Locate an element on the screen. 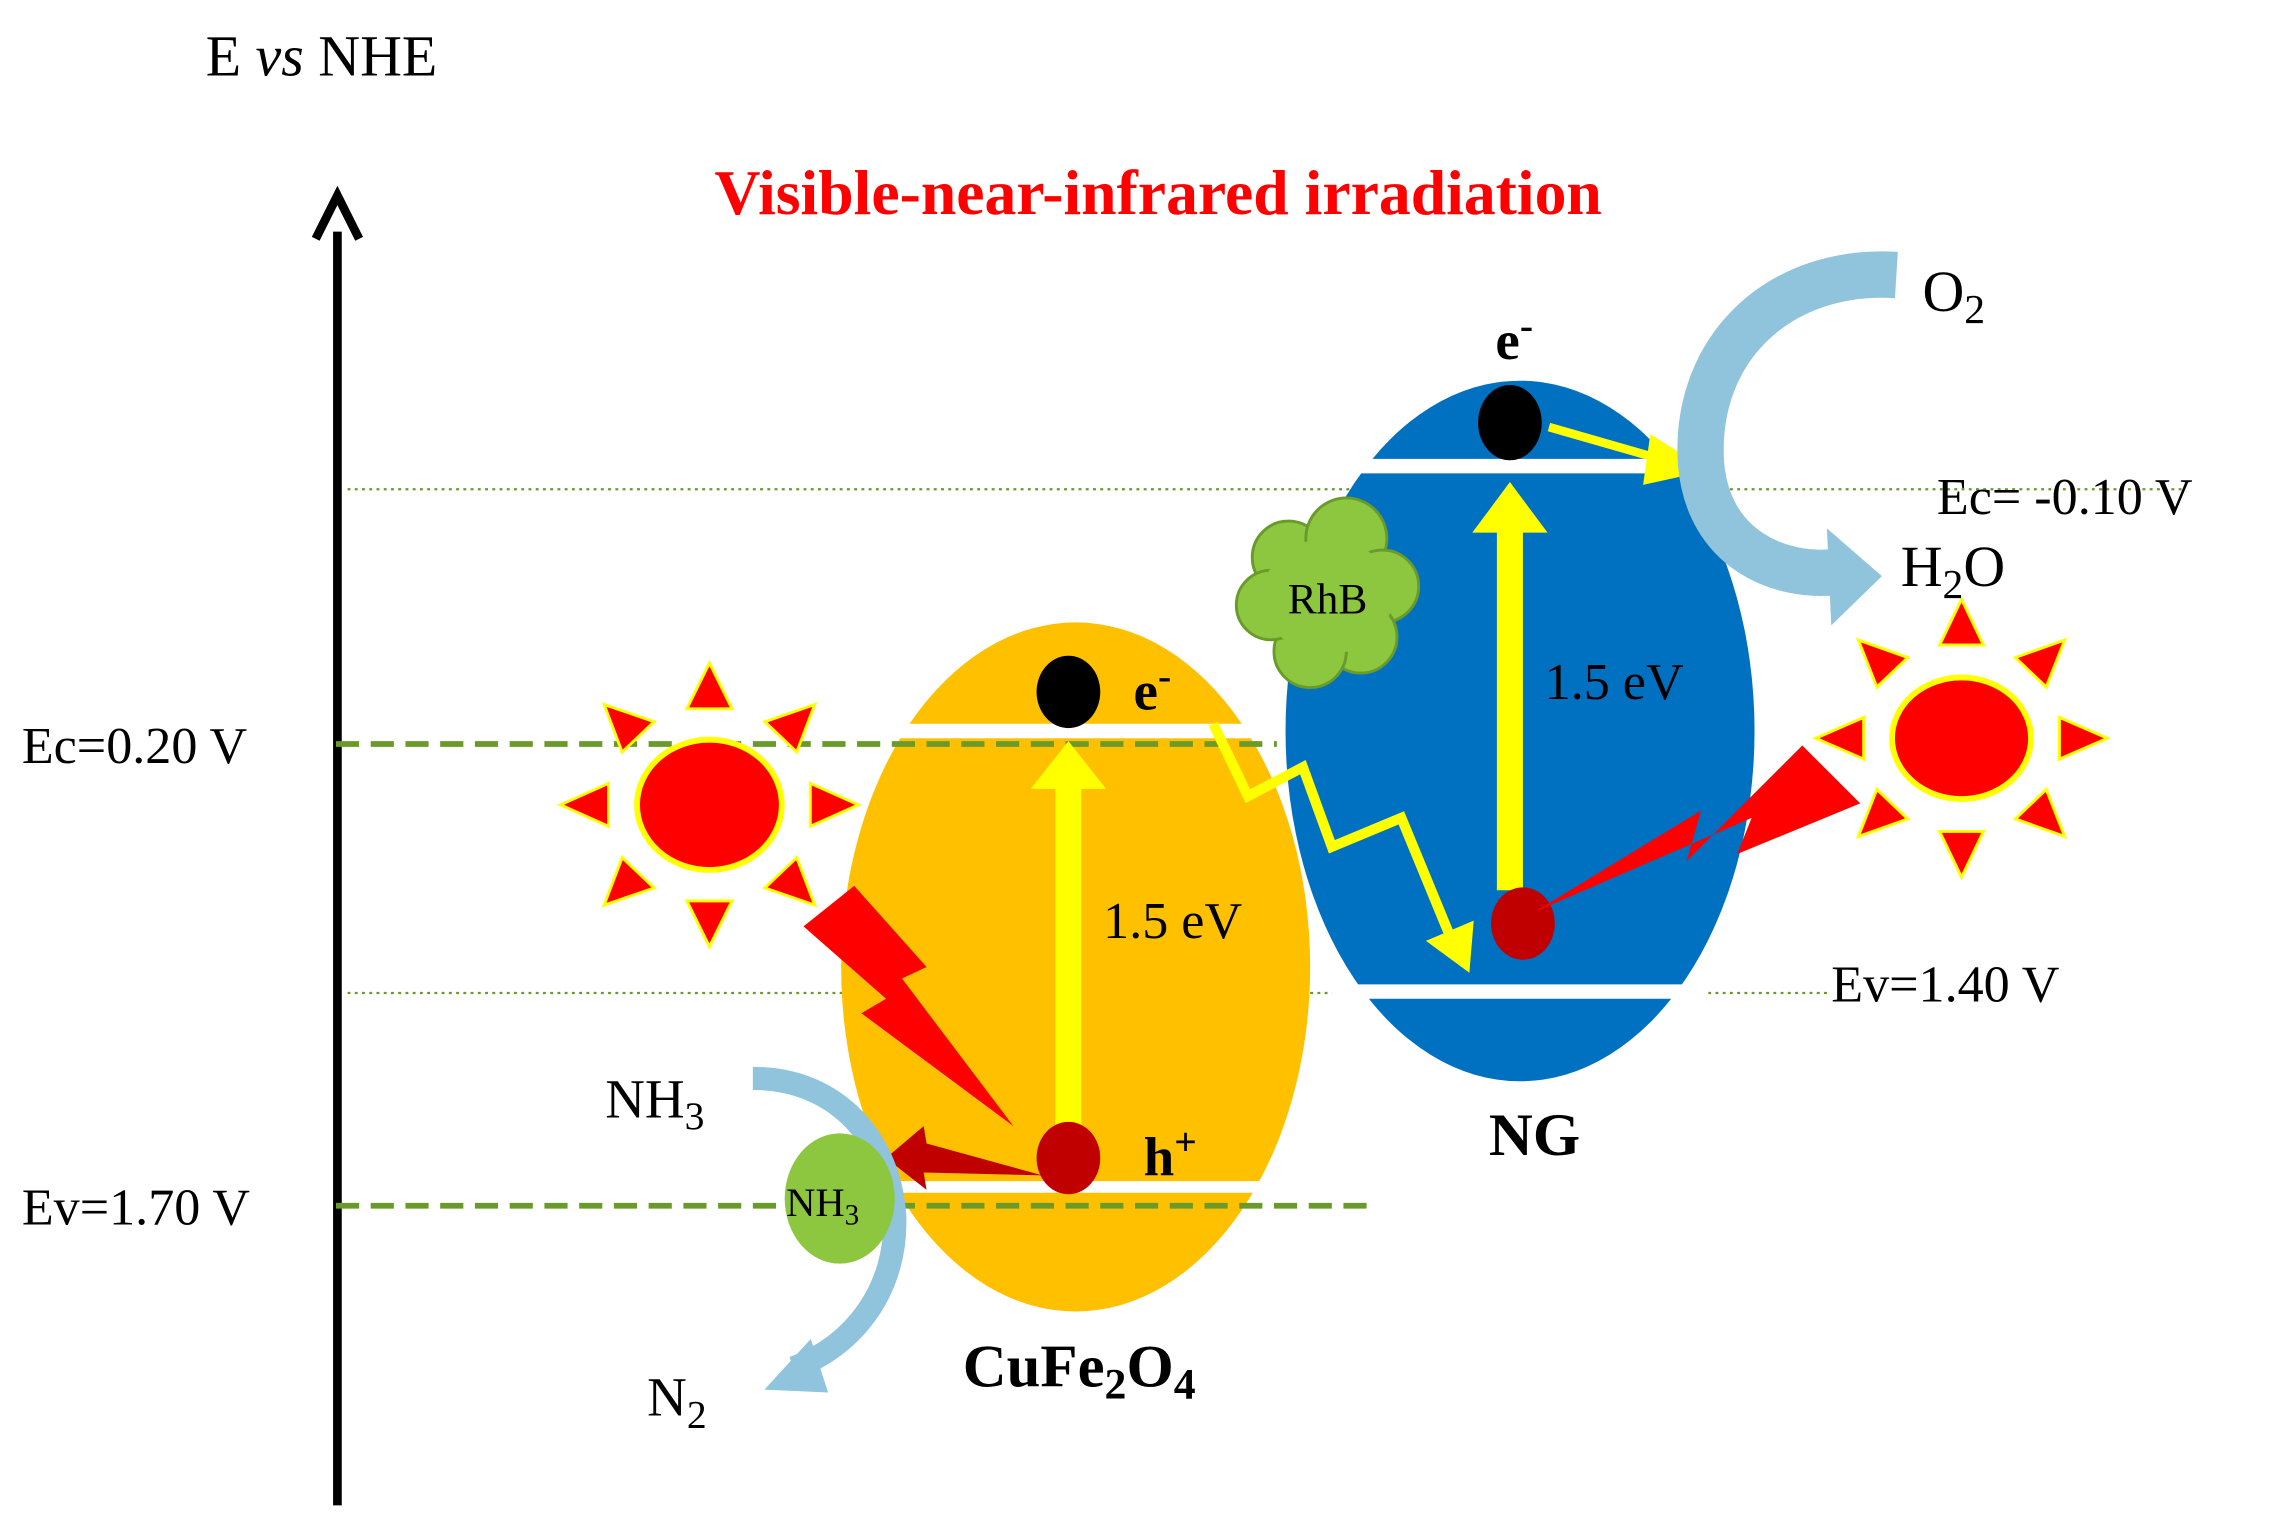 The width and height of the screenshot is (2270, 1517). level-label: Ec= -0.10 V is located at coordinates (2065, 497).